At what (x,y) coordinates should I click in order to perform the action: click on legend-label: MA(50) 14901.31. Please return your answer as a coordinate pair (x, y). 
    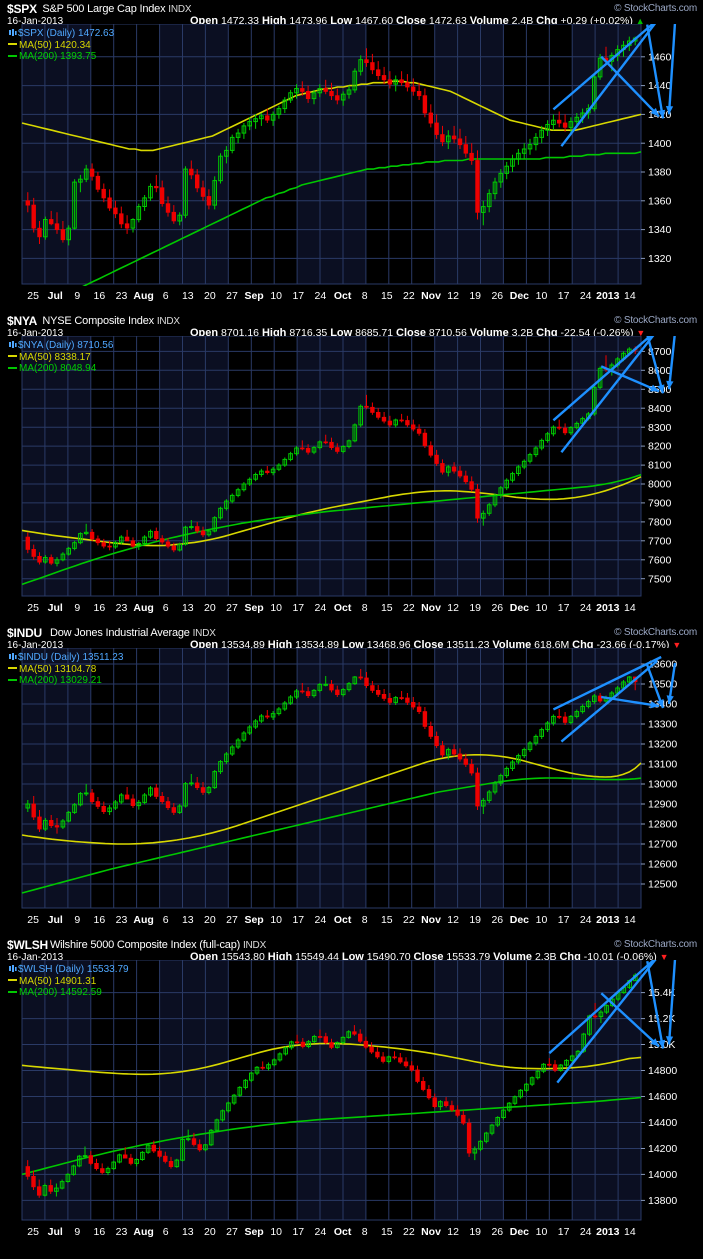
    Looking at the image, I should click on (58, 981).